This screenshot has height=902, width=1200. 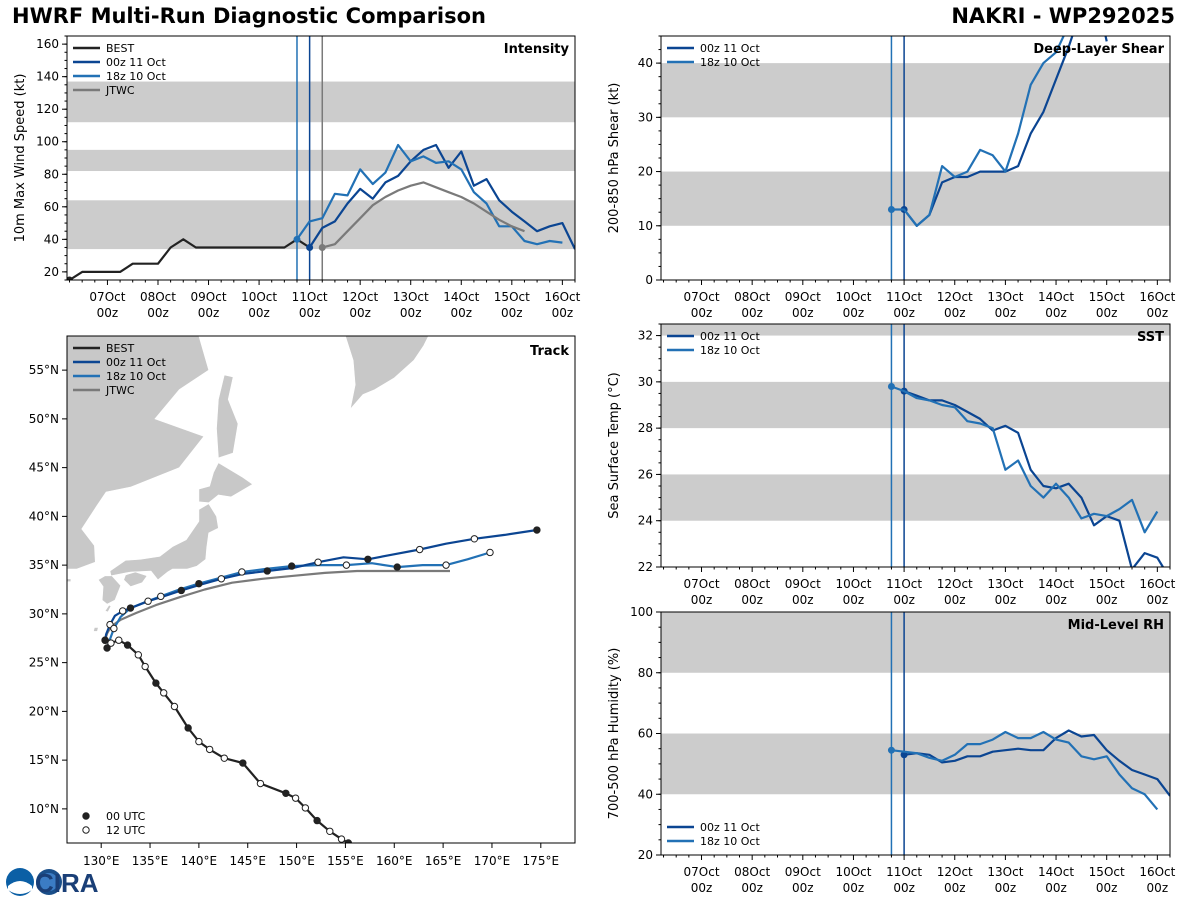 What do you see at coordinates (1157, 584) in the screenshot?
I see `sst-xtick-label: 16Oct` at bounding box center [1157, 584].